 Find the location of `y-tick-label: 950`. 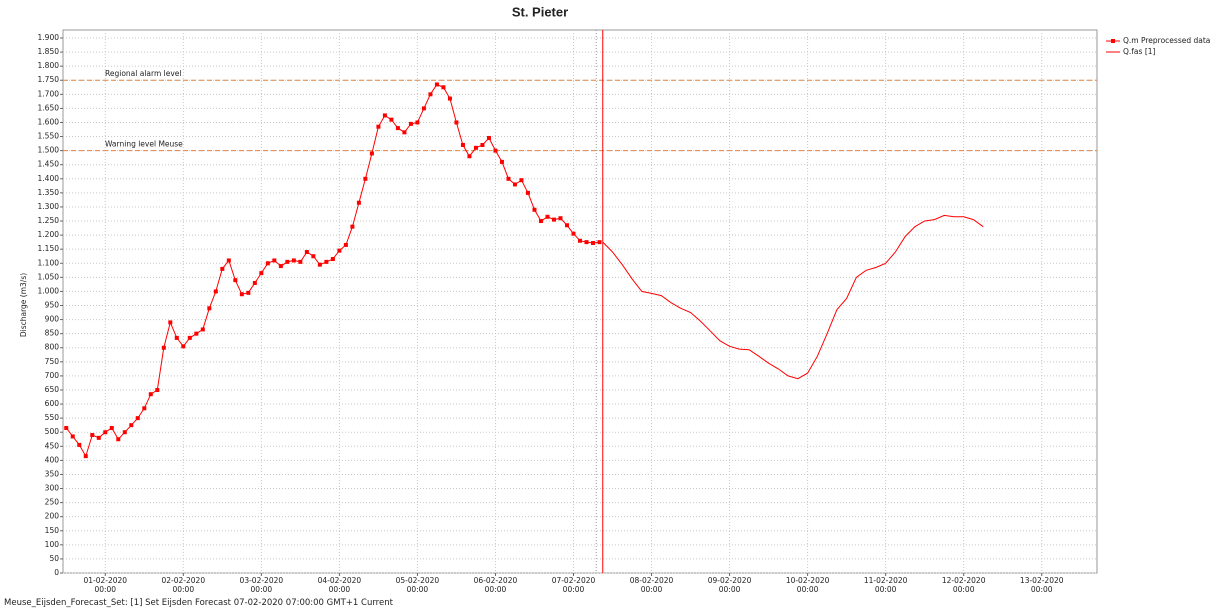

y-tick-label: 950 is located at coordinates (52, 305).